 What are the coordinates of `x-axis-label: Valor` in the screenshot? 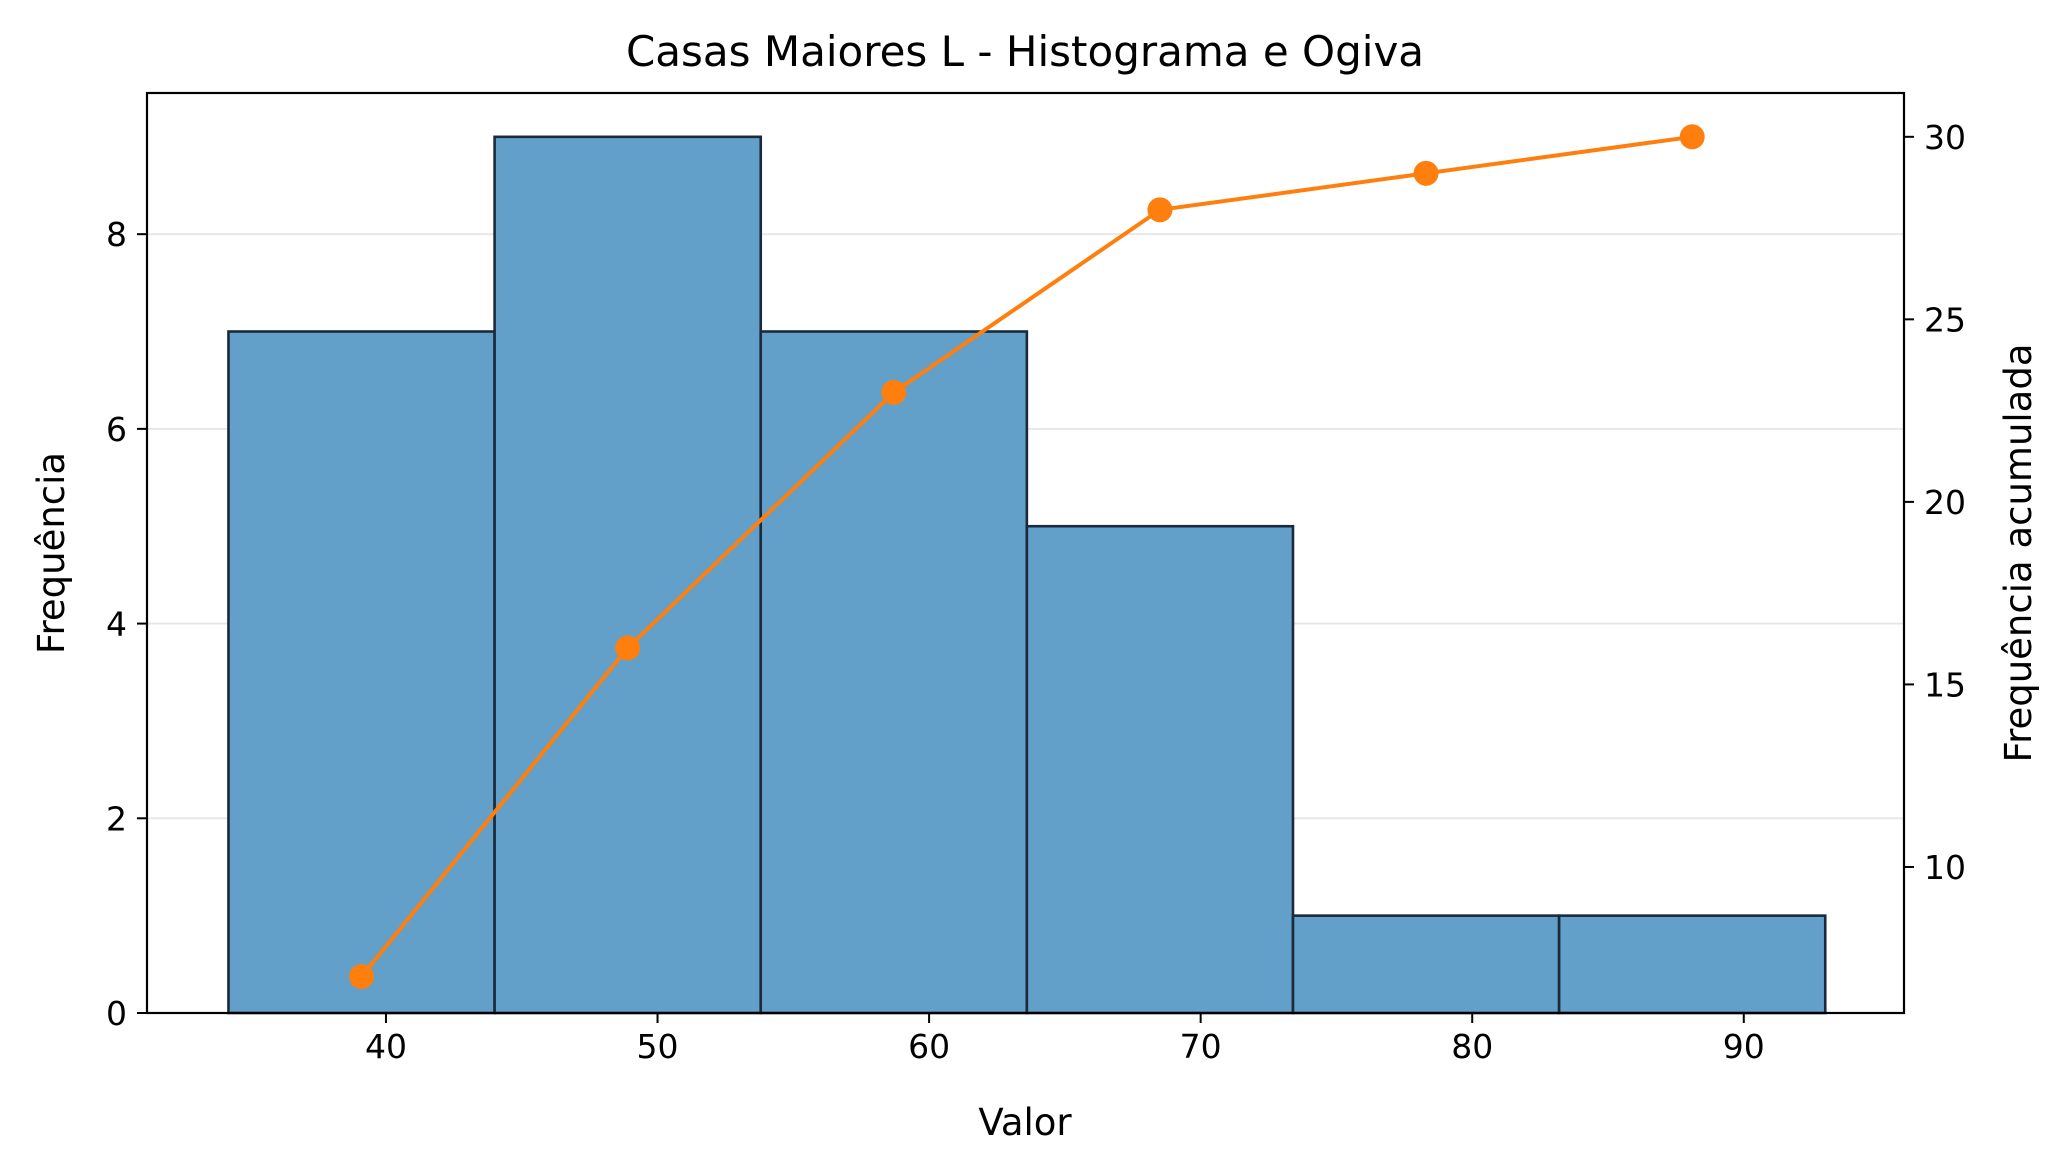 It's located at (1025, 1122).